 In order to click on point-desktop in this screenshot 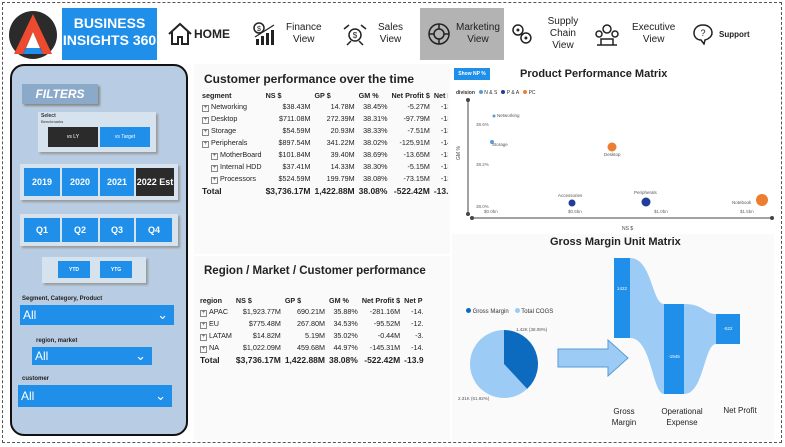, I will do `click(612, 147)`.